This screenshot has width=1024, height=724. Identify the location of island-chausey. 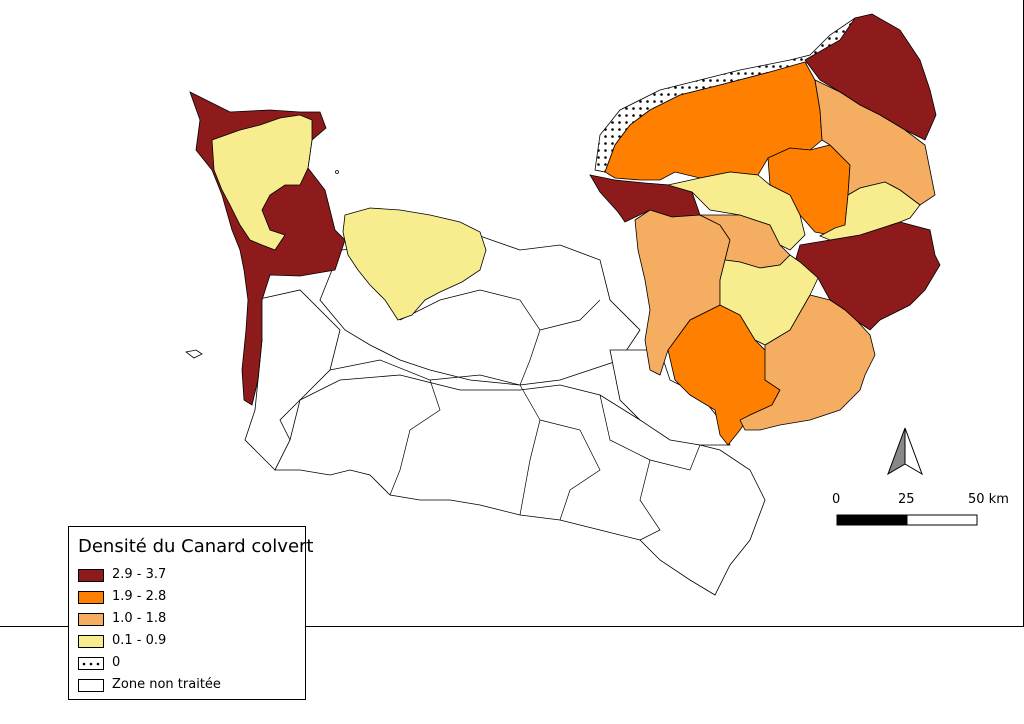
(194, 354).